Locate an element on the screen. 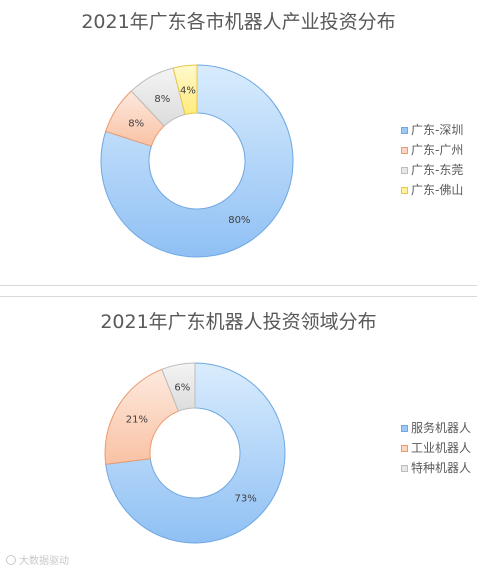  chart-title: 2021年广东机器人投资领域分布 is located at coordinates (238, 322).